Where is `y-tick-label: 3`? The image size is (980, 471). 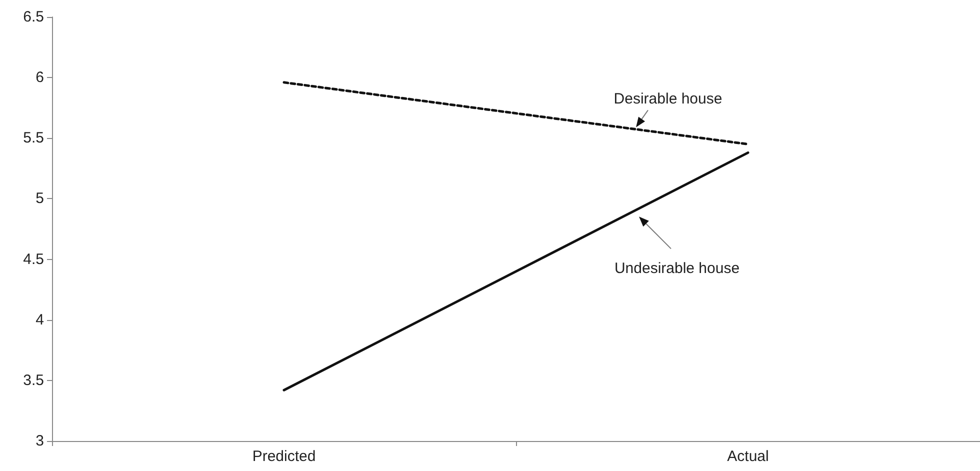 y-tick-label: 3 is located at coordinates (40, 441).